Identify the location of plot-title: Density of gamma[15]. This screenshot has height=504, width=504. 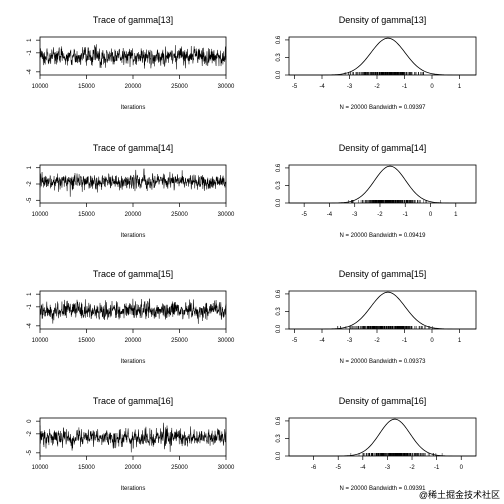
(383, 274).